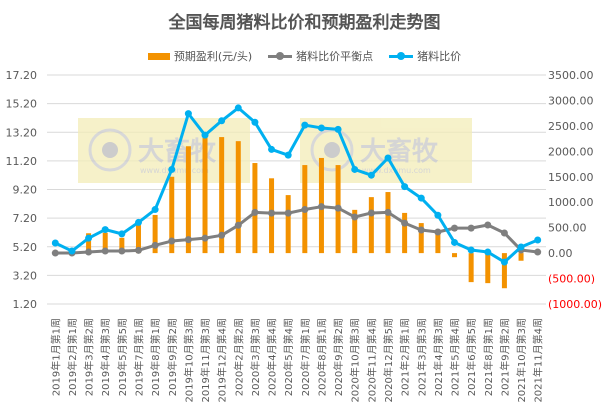 This screenshot has height=417, width=609. I want to click on legend-label: 猪料比价, so click(439, 56).